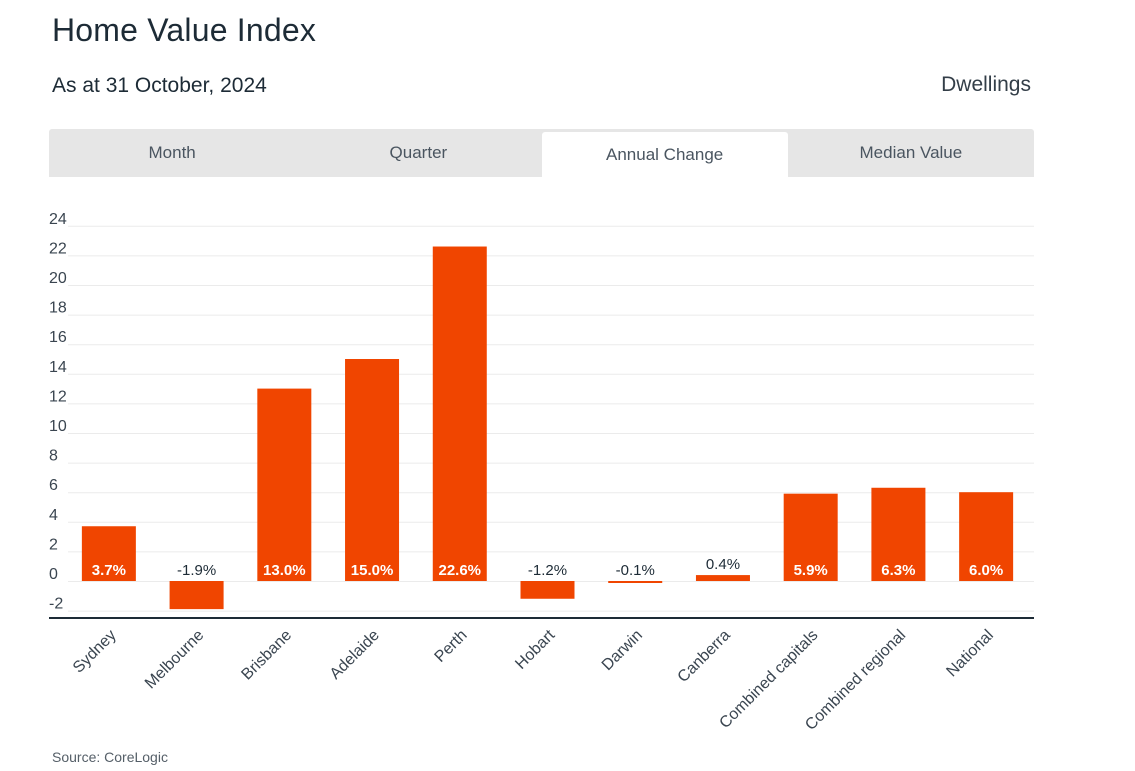  What do you see at coordinates (175, 660) in the screenshot?
I see `x-tick-label: Melbourne` at bounding box center [175, 660].